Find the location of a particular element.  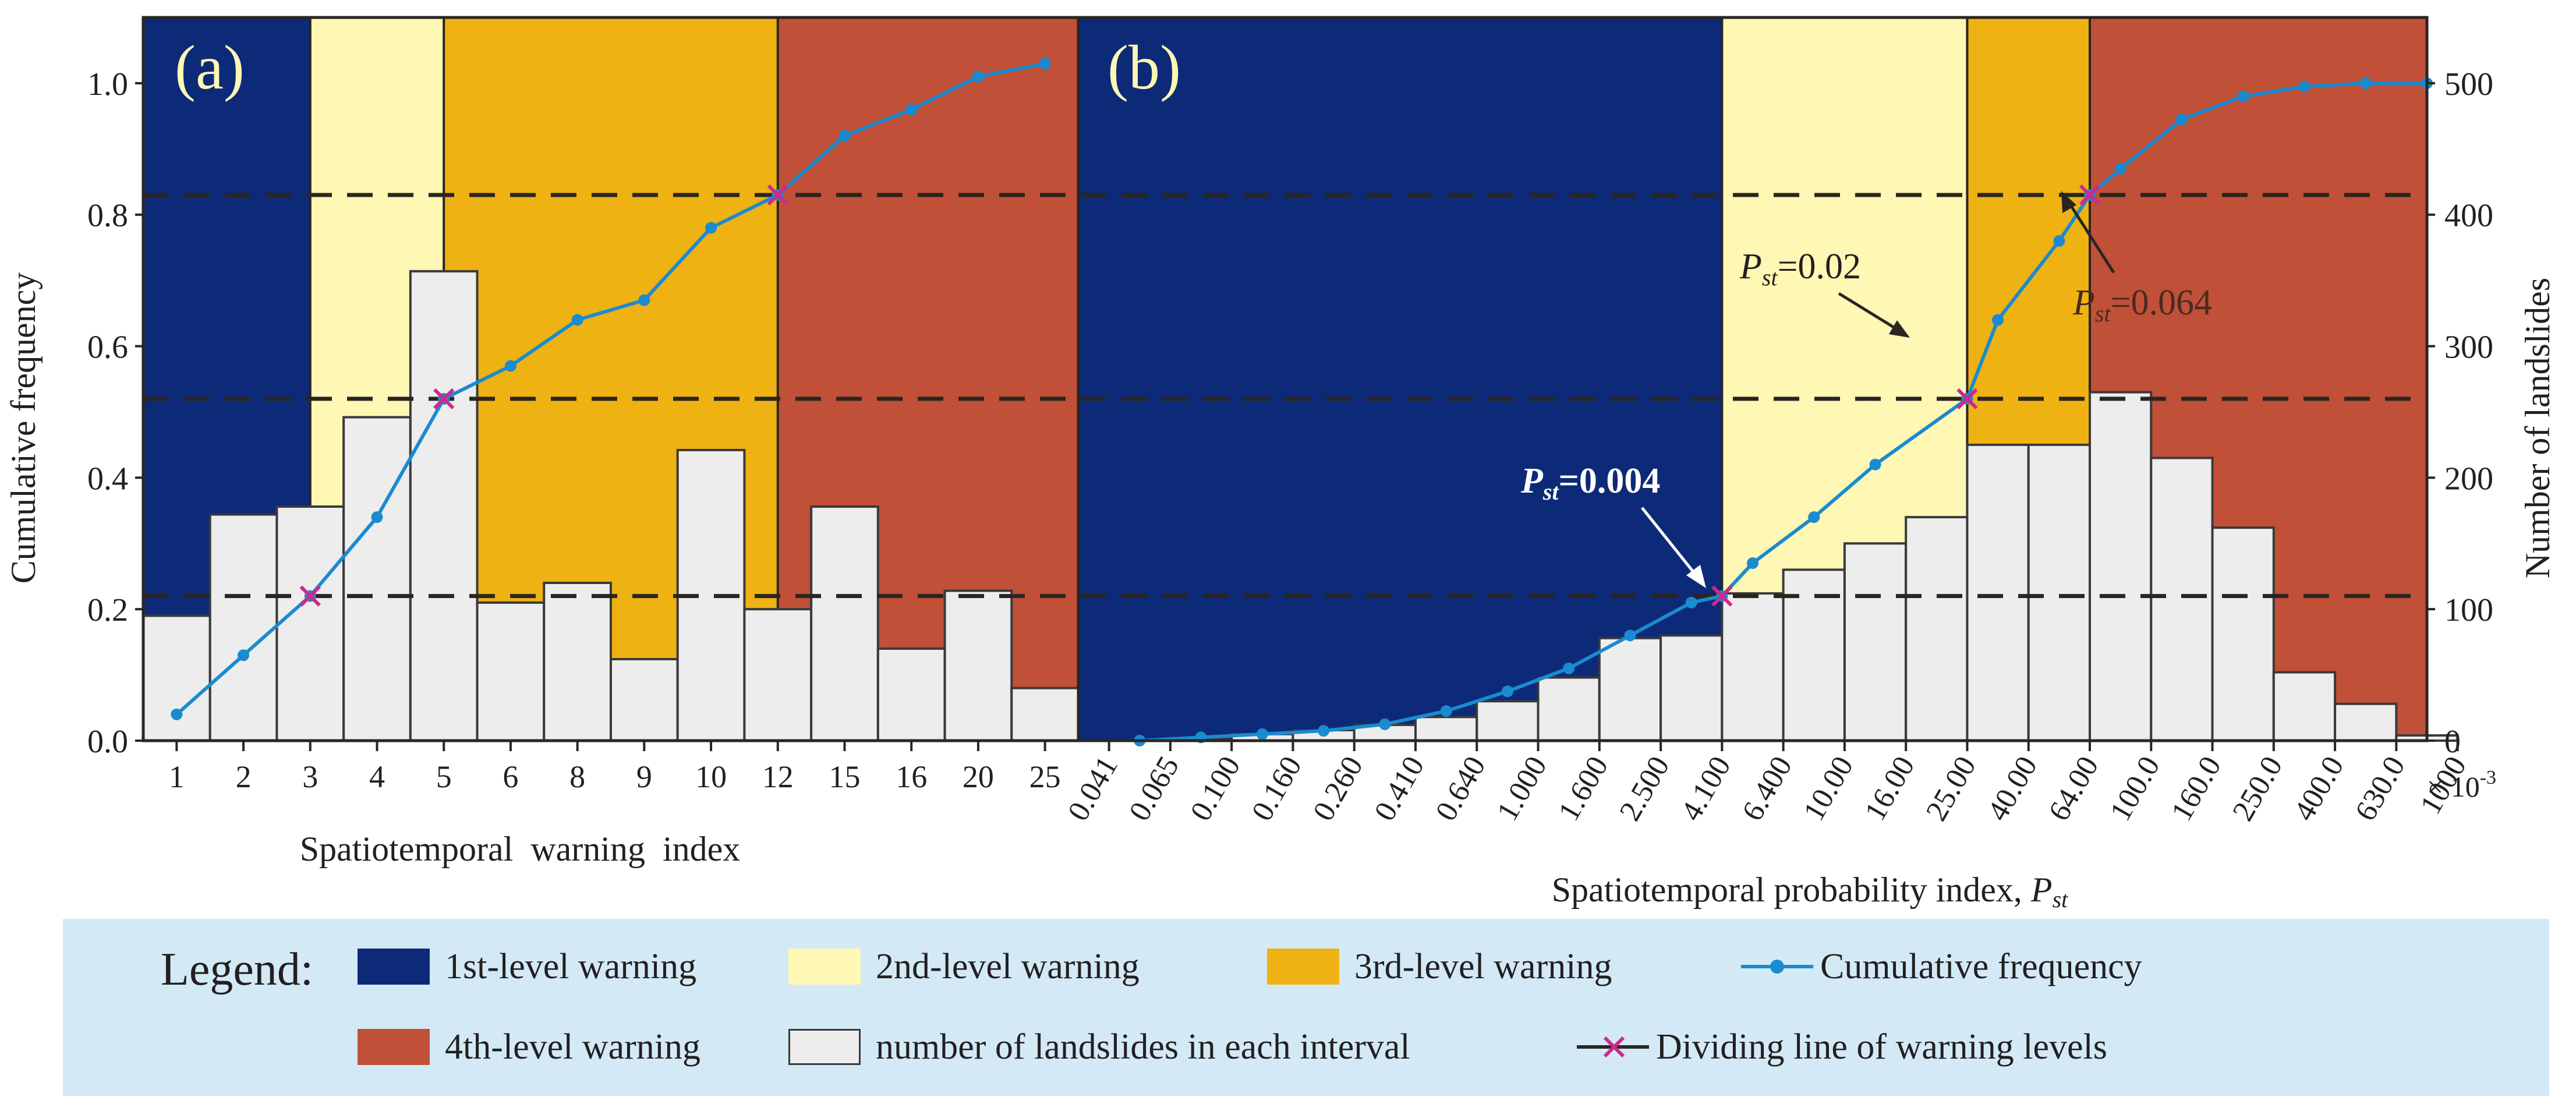

x-b-tick-label: 1.000 is located at coordinates (1523, 789).